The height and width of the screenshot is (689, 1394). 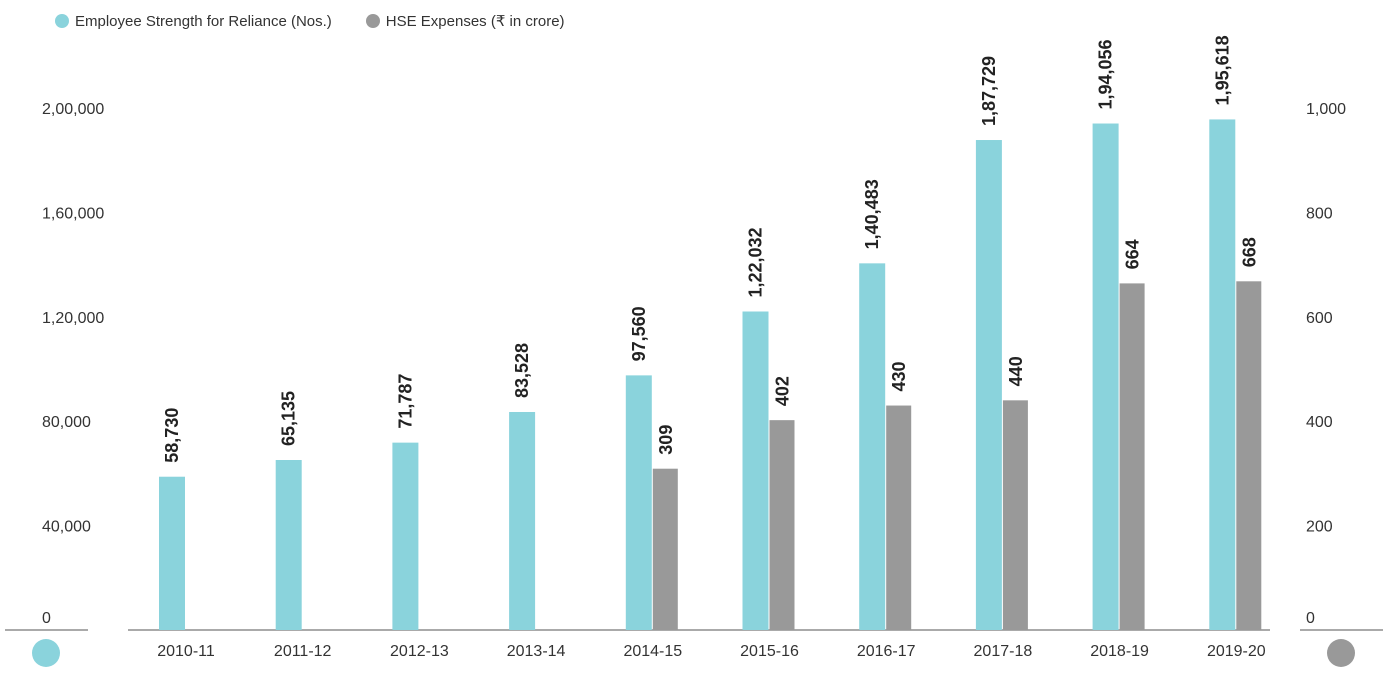 What do you see at coordinates (1319, 213) in the screenshot?
I see `right-axis-tick-label: 800` at bounding box center [1319, 213].